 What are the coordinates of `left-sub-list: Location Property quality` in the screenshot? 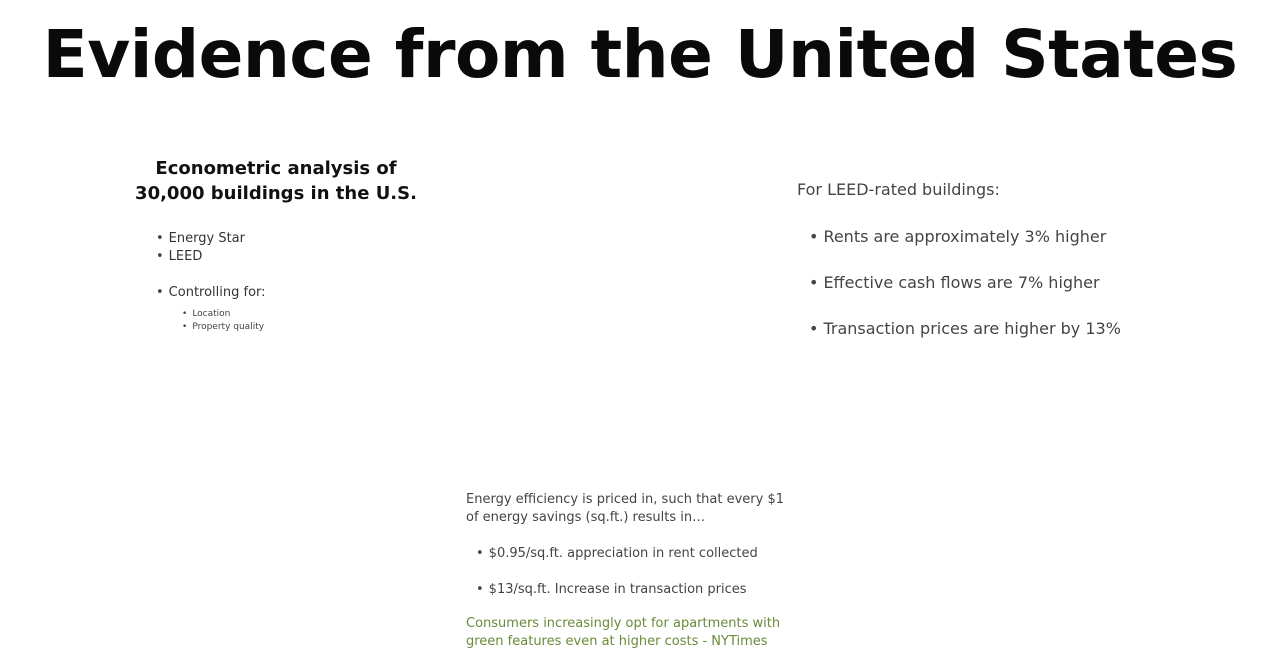 It's located at (211, 321).